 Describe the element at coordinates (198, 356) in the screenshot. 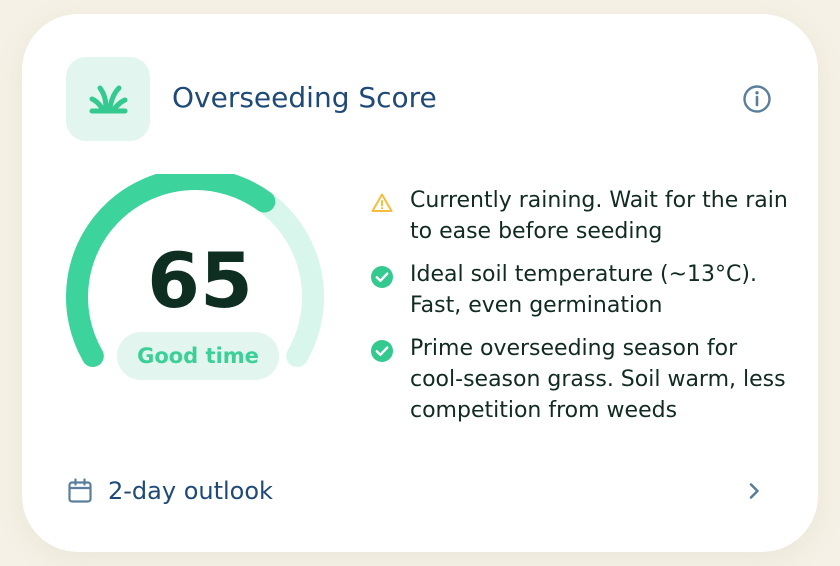

I see `score-status-badge: Good time` at that location.